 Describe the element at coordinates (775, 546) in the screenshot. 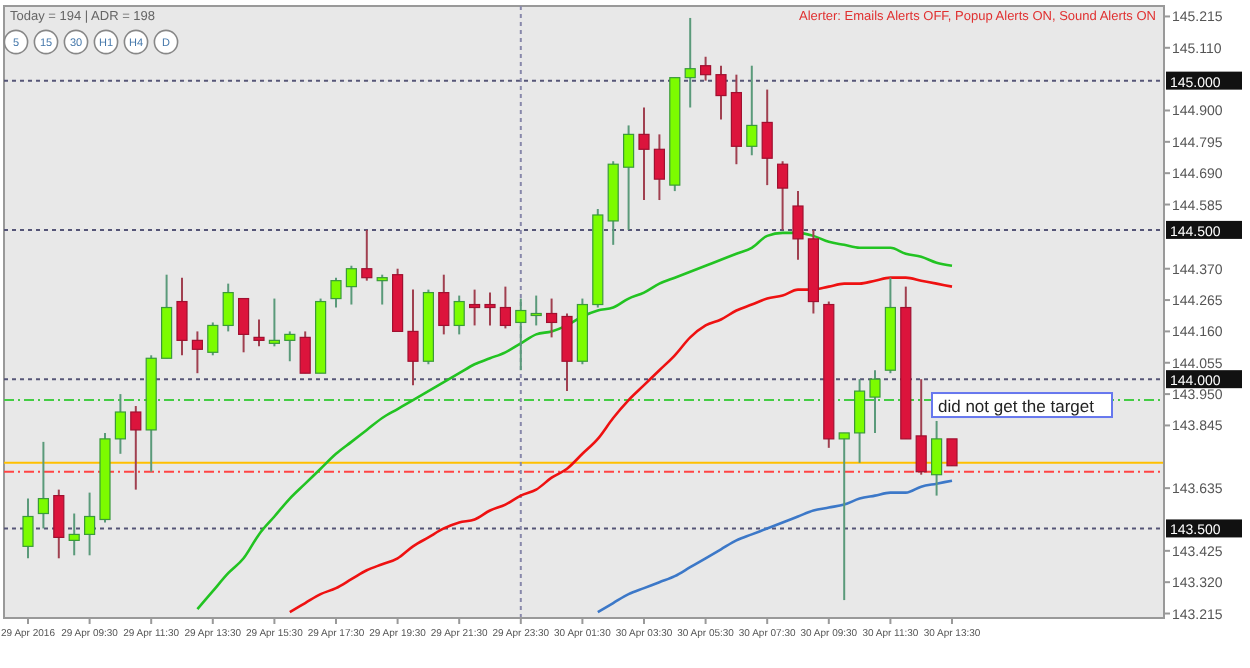

I see `line-series` at that location.